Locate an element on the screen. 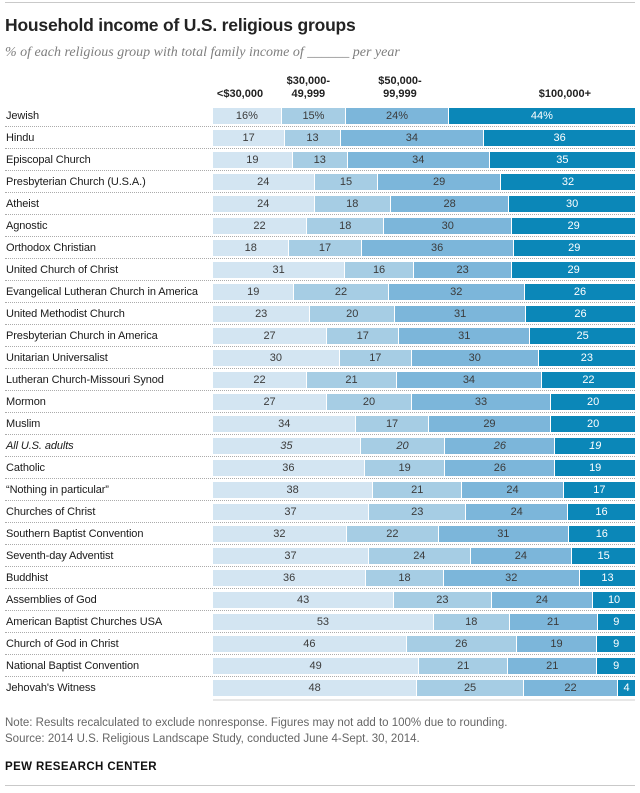  bar-segment: 13 is located at coordinates (606, 577).